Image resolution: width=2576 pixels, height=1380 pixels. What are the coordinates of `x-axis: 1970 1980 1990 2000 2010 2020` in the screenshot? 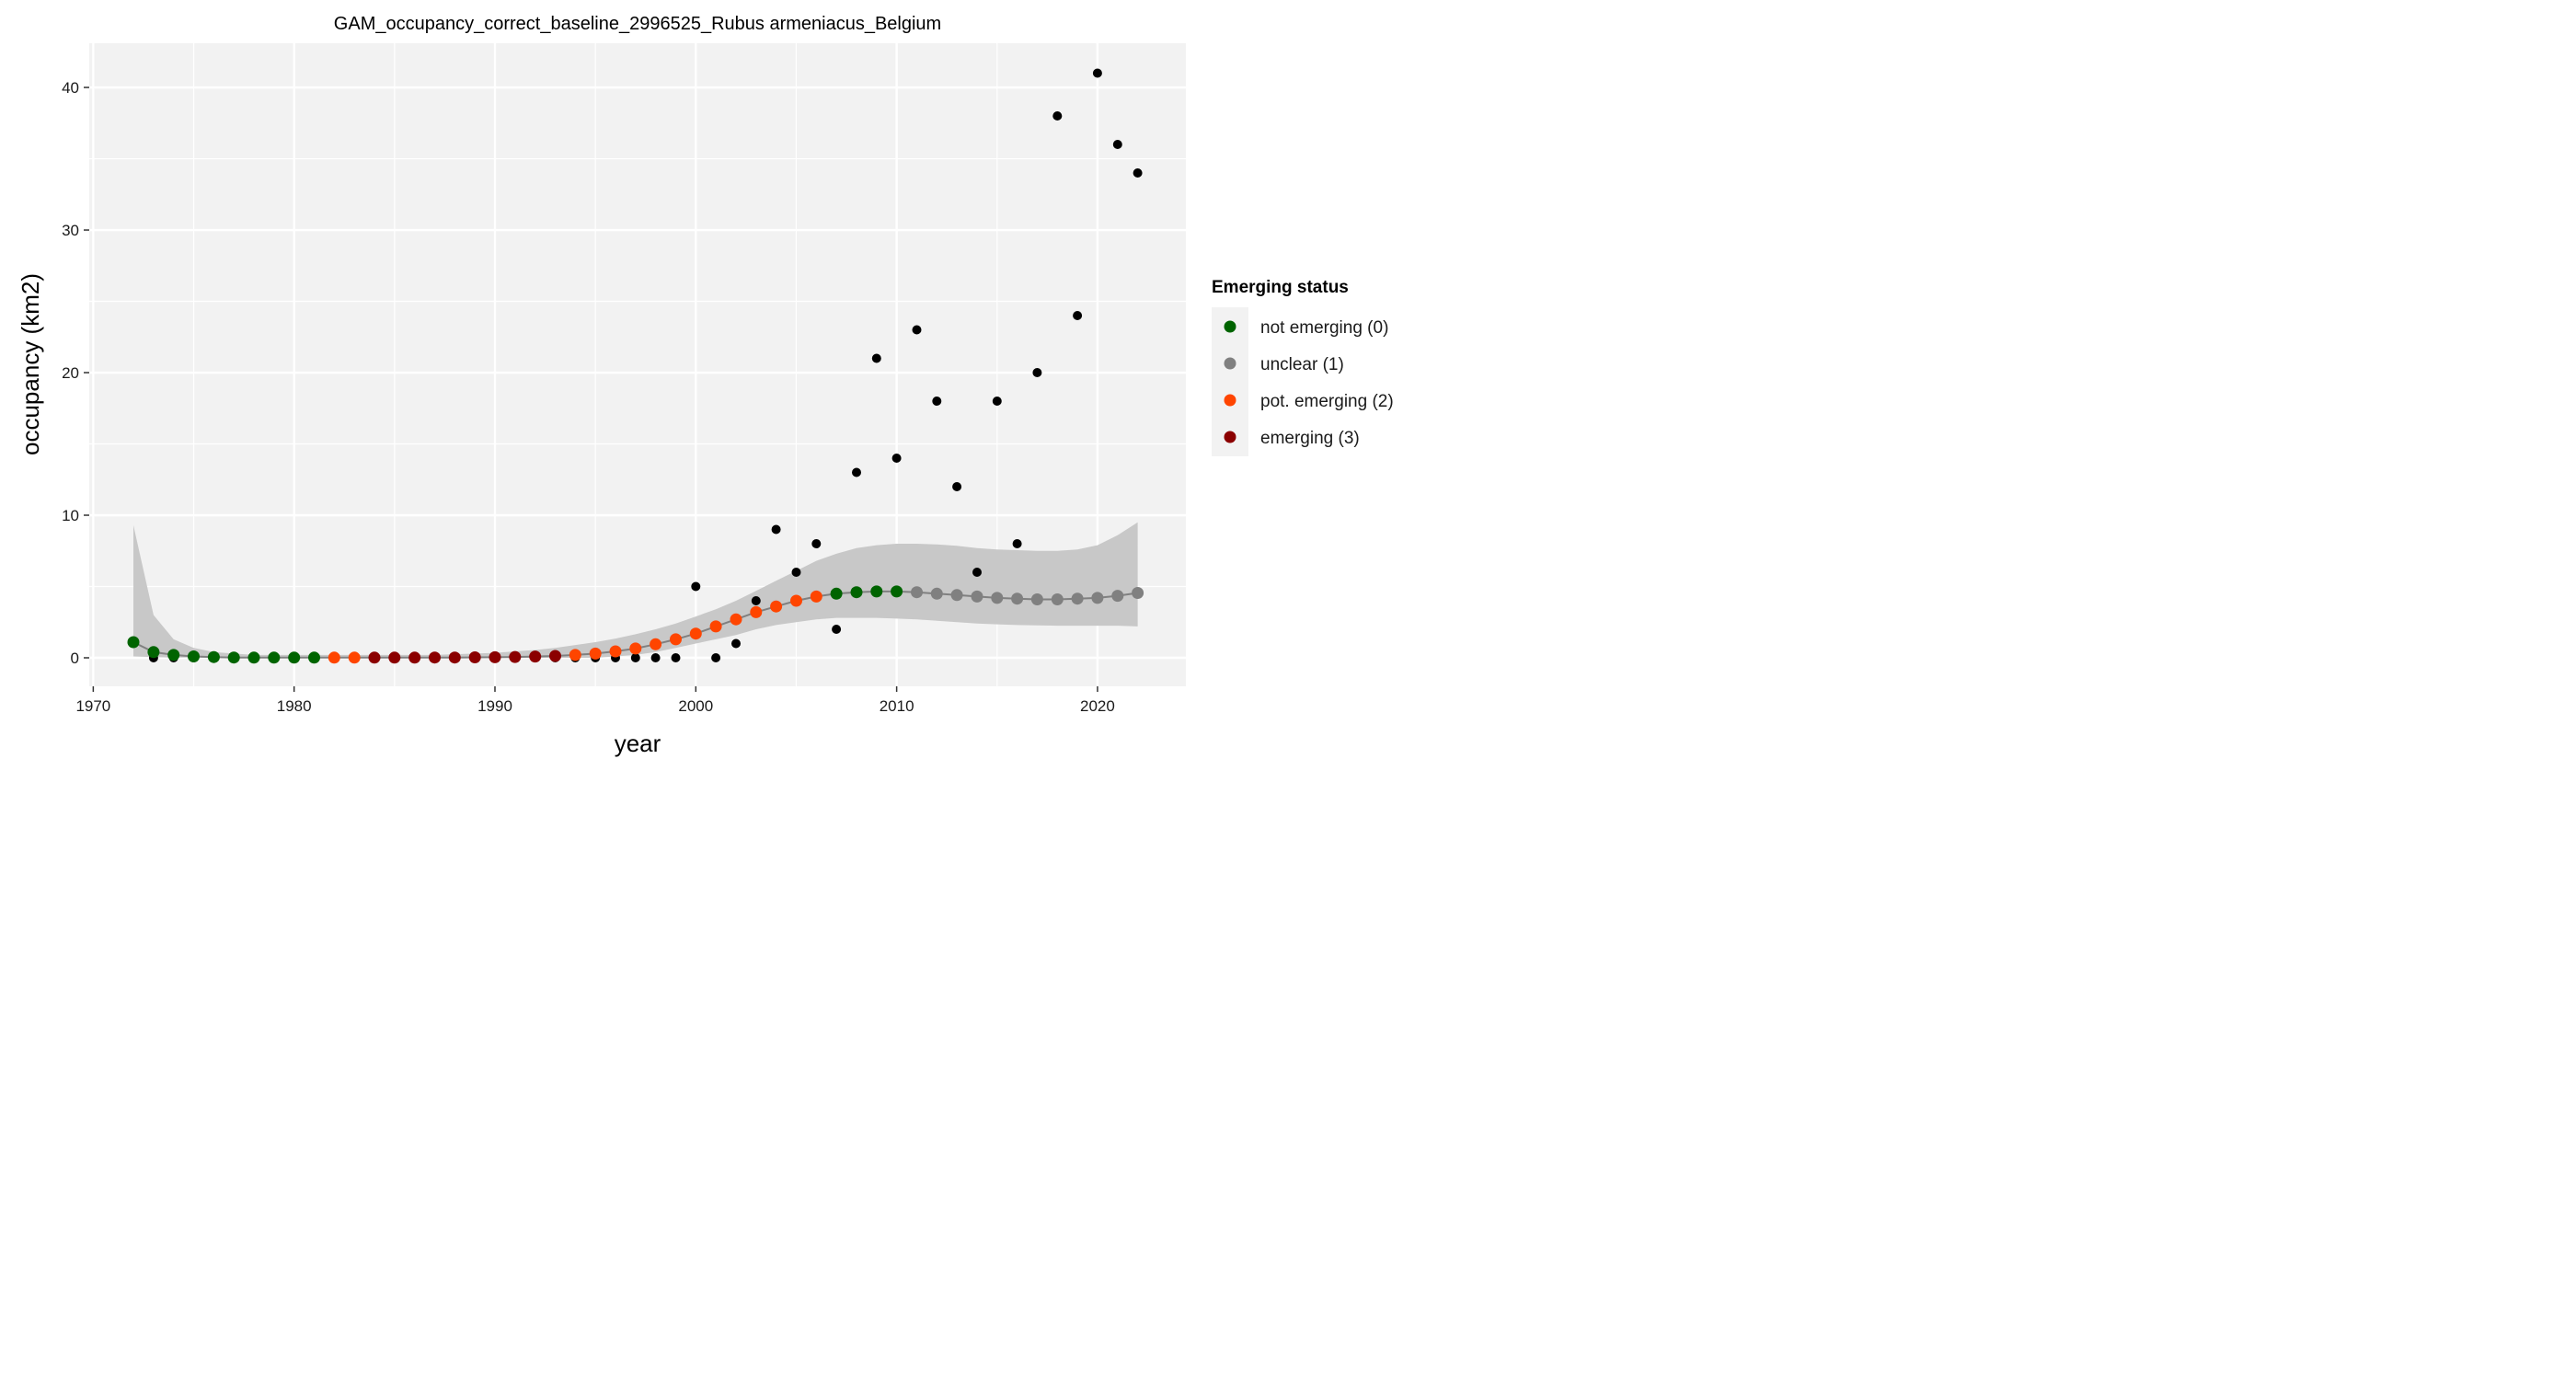 It's located at (595, 700).